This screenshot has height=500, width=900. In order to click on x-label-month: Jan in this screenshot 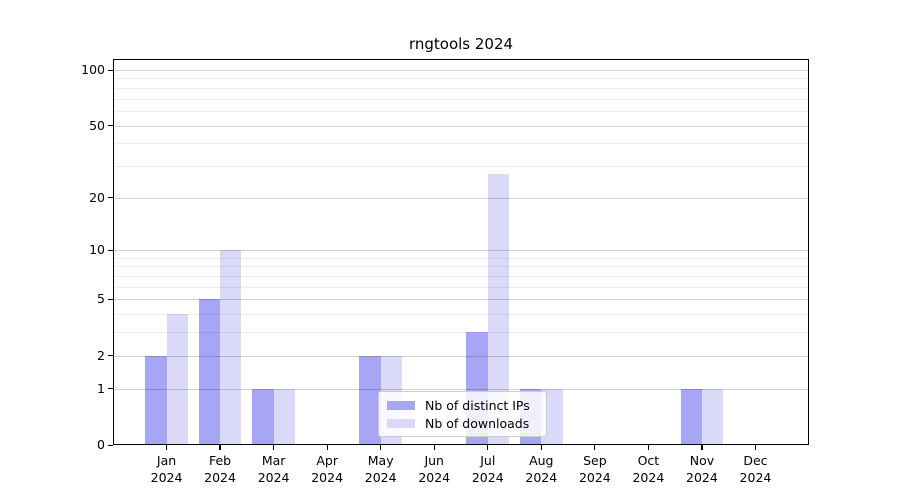, I will do `click(166, 460)`.